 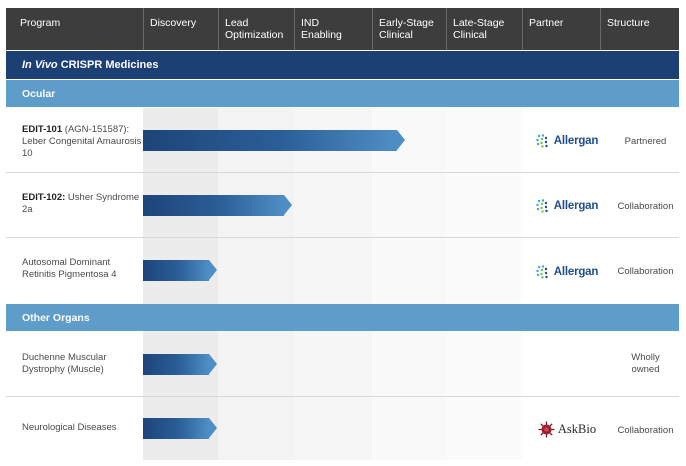 What do you see at coordinates (256, 284) in the screenshot?
I see `lead-optimization-column-shade` at bounding box center [256, 284].